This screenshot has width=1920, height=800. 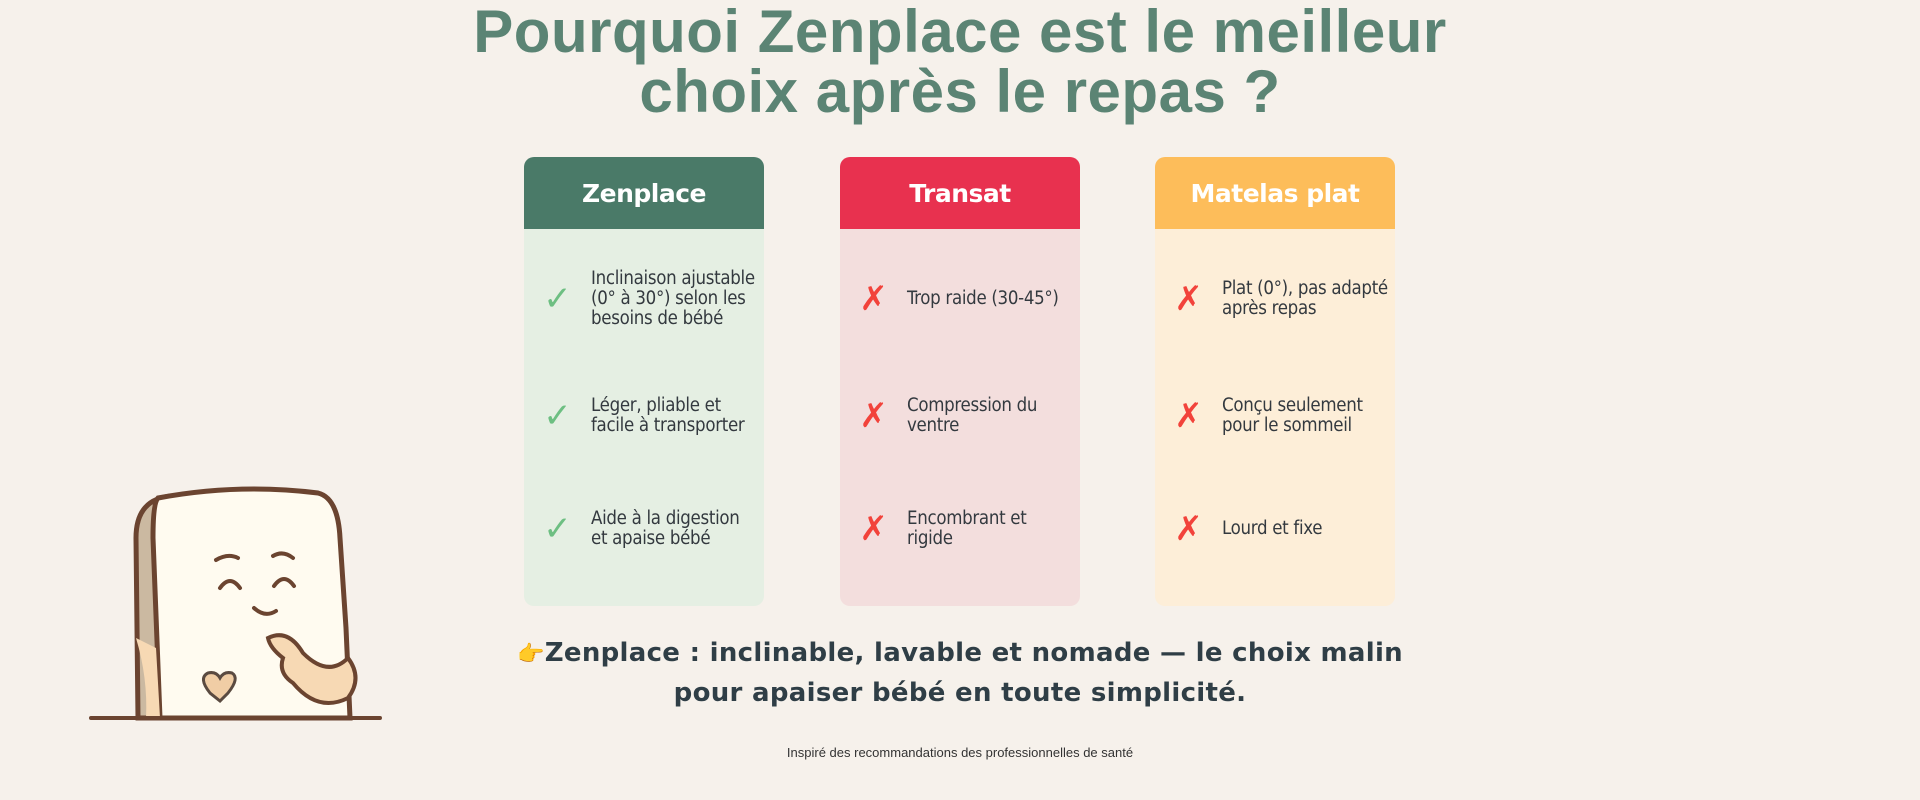 I want to click on title-line-1: Pourquoi Zenplace est le meilleur, so click(x=960, y=32).